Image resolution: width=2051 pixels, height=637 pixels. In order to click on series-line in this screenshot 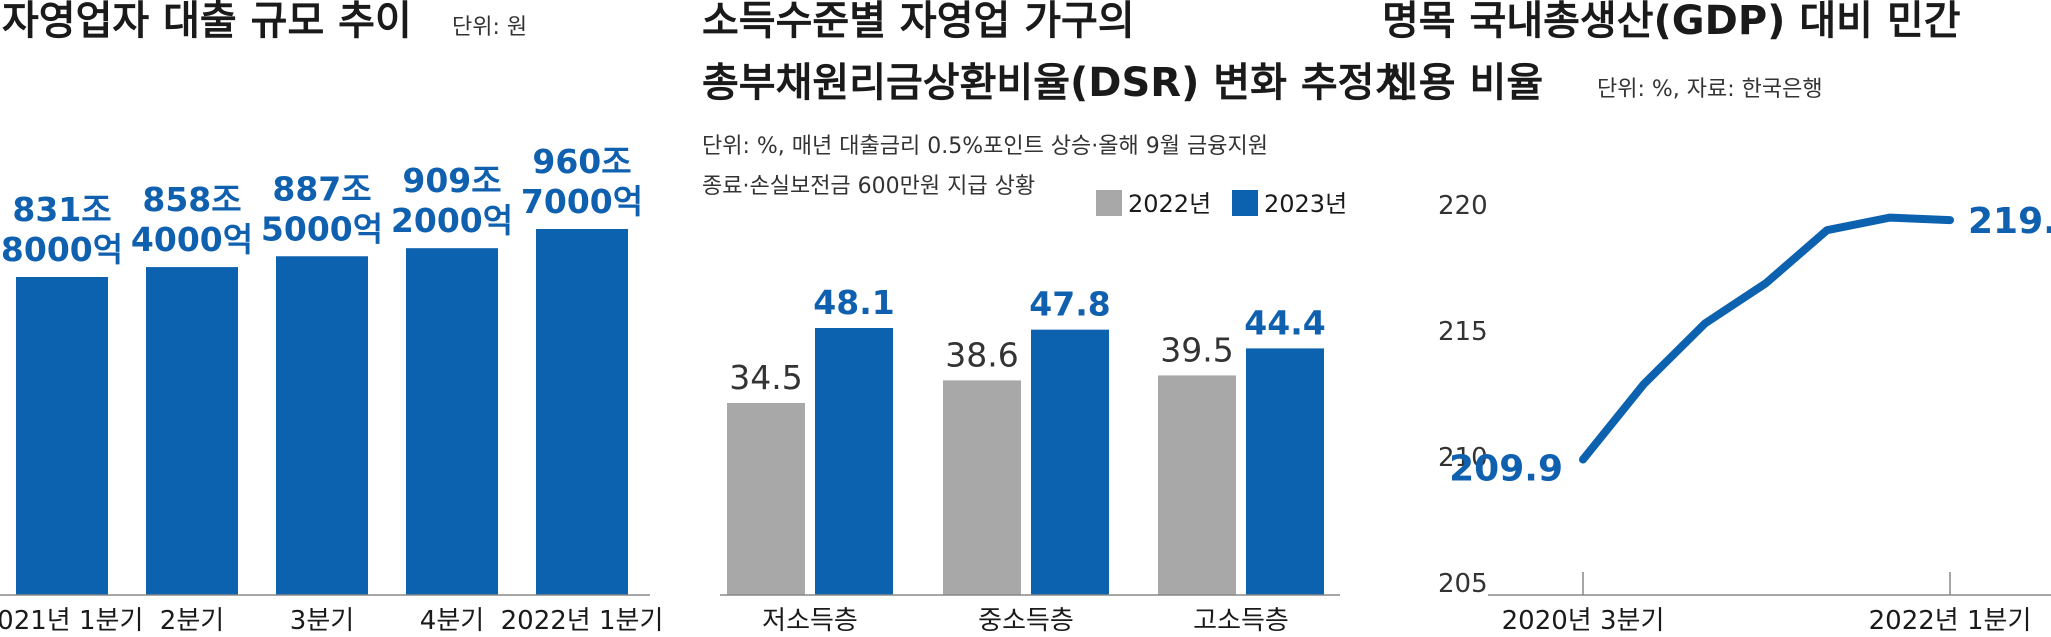, I will do `click(1766, 338)`.